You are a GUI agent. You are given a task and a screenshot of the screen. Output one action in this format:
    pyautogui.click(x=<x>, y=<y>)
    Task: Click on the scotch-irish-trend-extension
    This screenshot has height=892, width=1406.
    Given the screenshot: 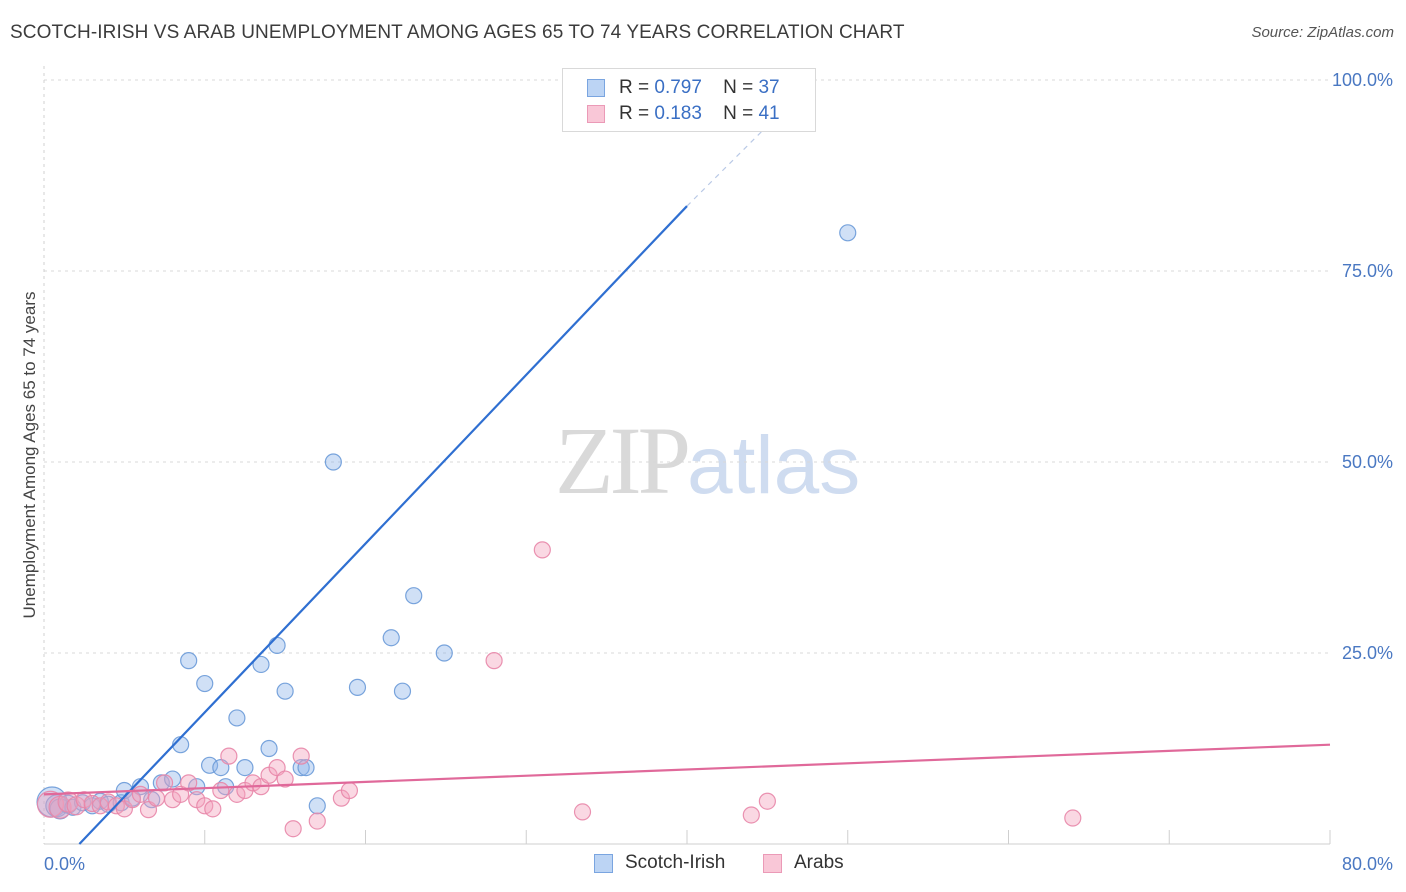 What is the action you would take?
    pyautogui.click(x=727, y=166)
    